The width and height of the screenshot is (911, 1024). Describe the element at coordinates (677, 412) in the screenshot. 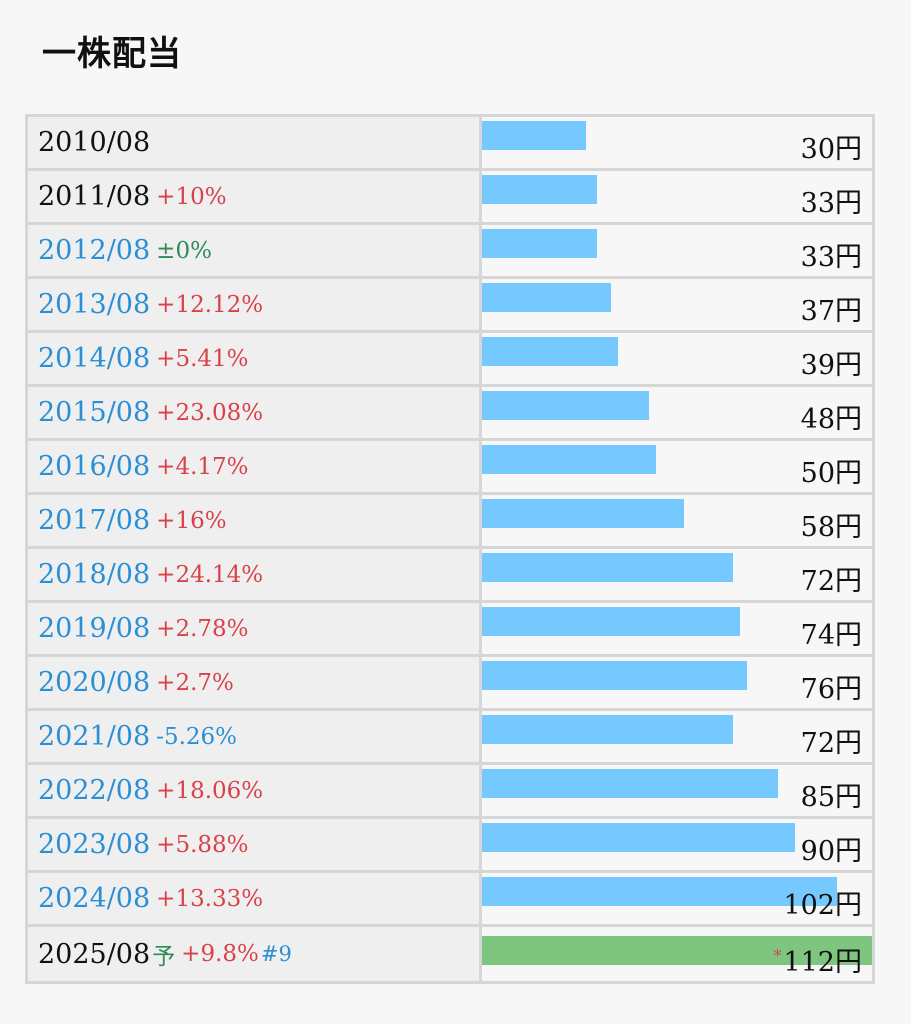

I see `value-cell: 48円` at that location.